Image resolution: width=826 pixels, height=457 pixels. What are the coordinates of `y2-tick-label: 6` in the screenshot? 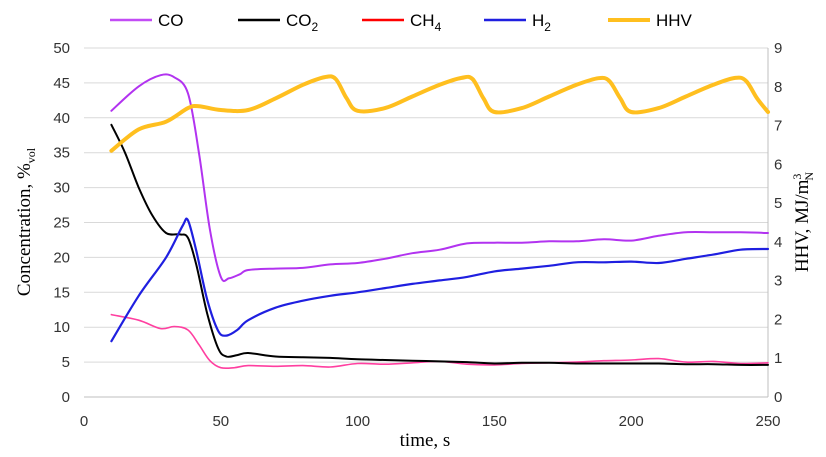 It's located at (778, 164).